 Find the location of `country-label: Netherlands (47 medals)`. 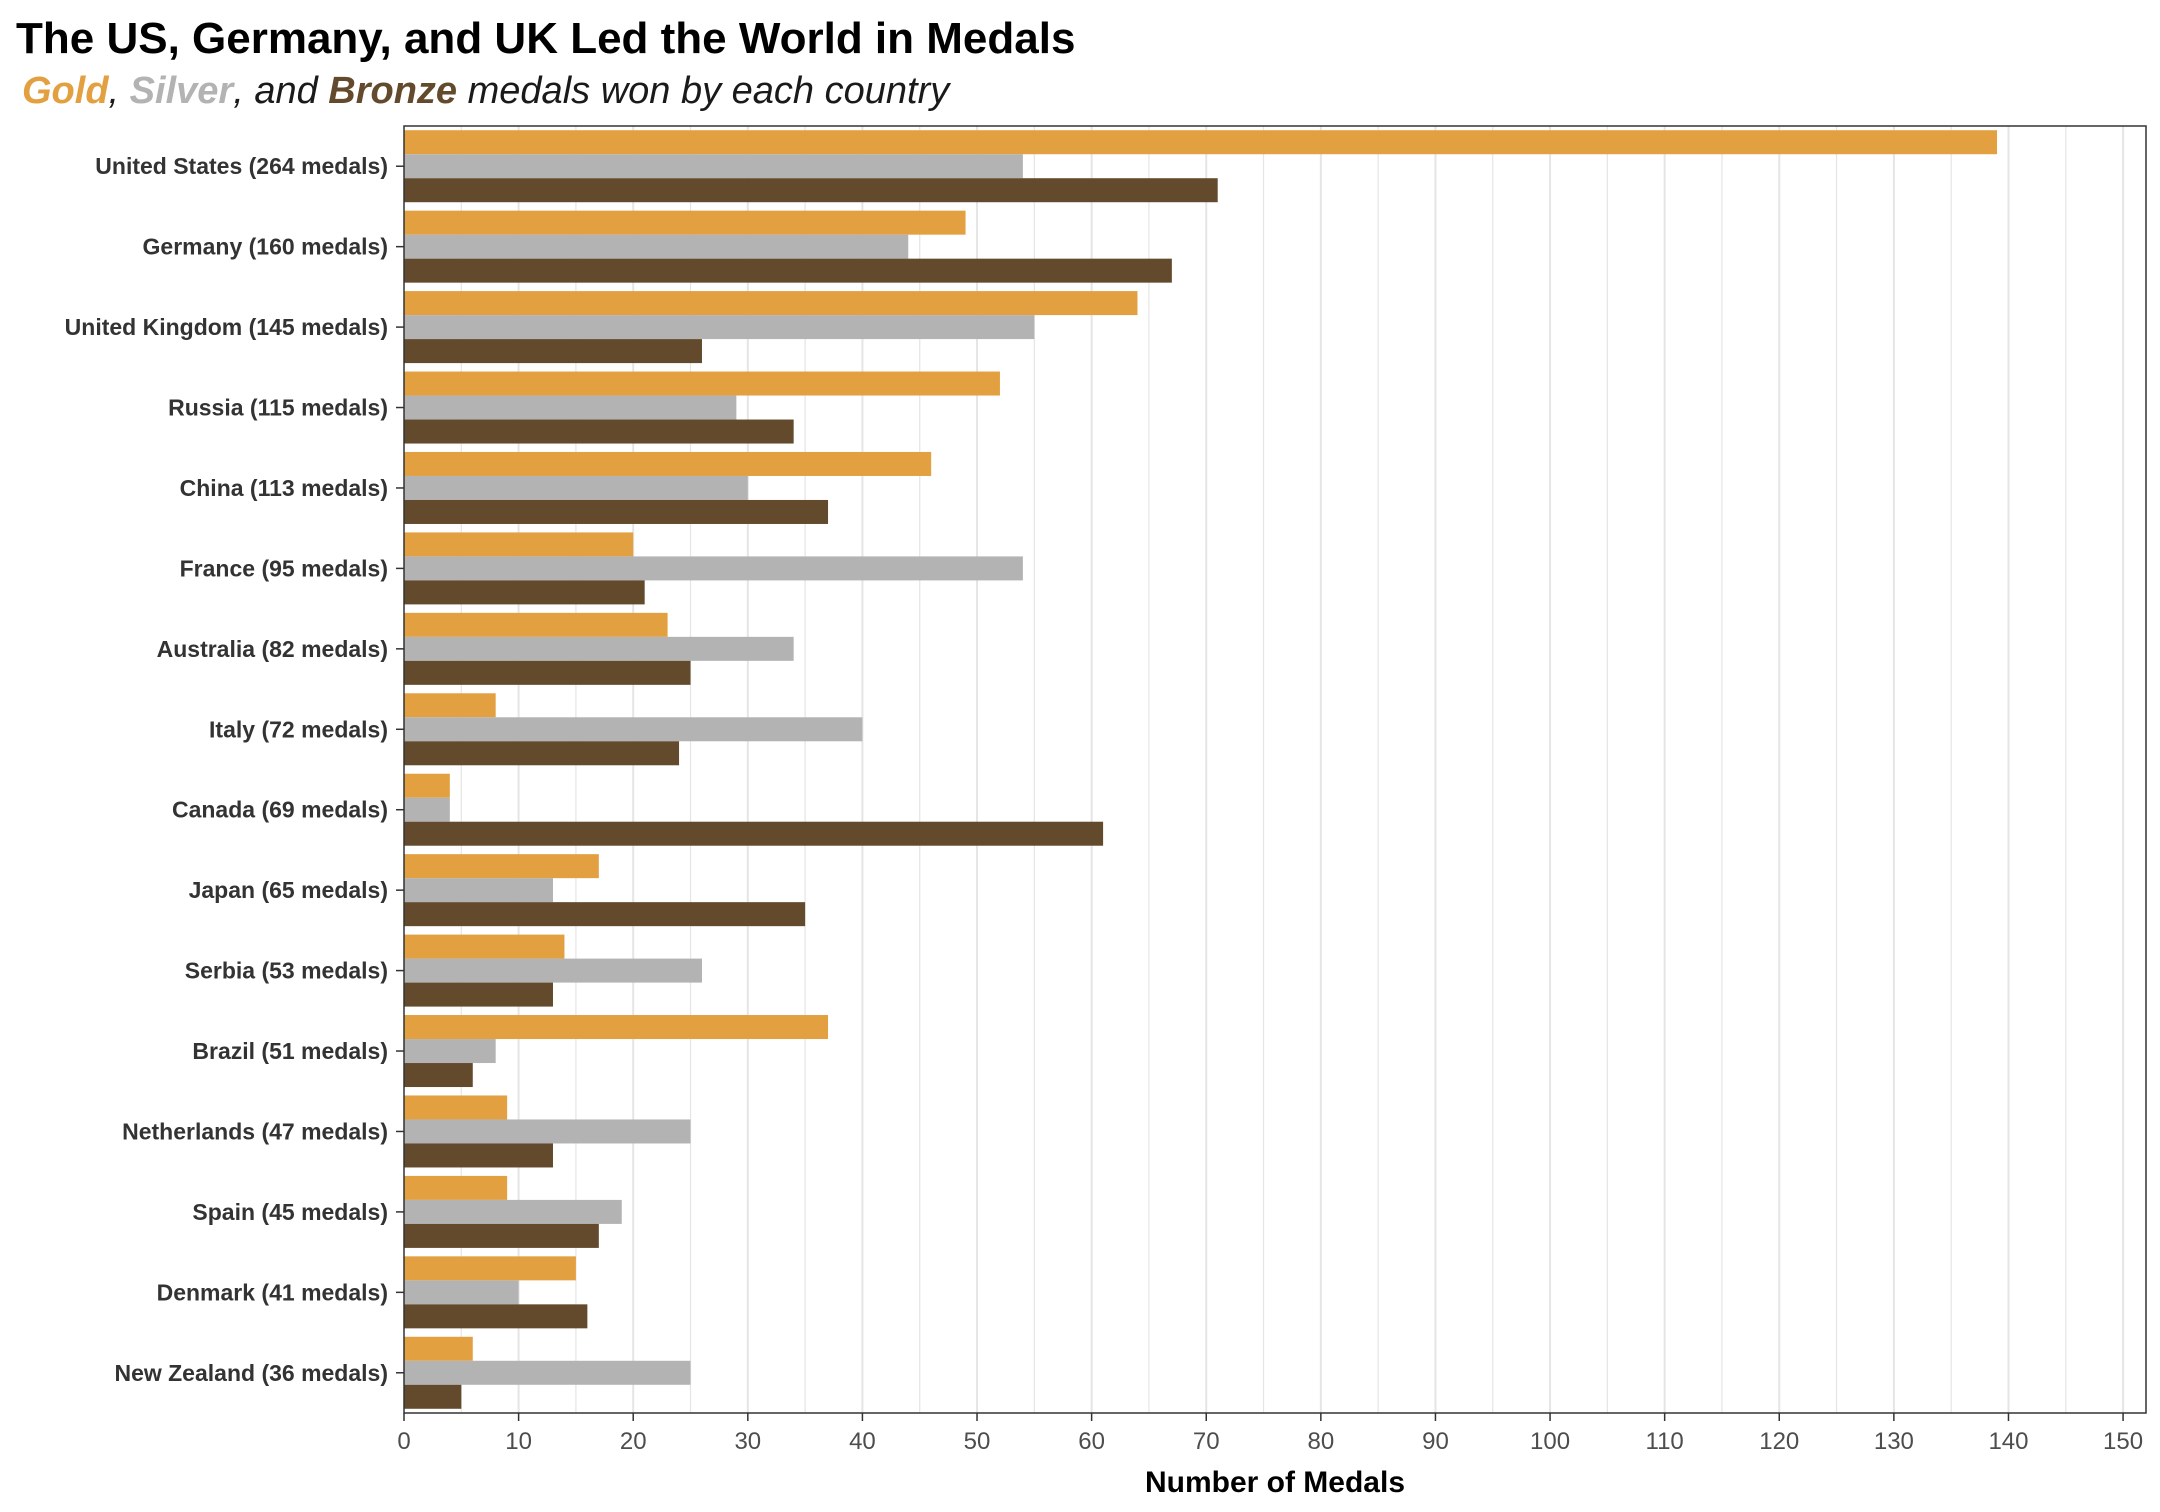

country-label: Netherlands (47 medals) is located at coordinates (255, 1131).